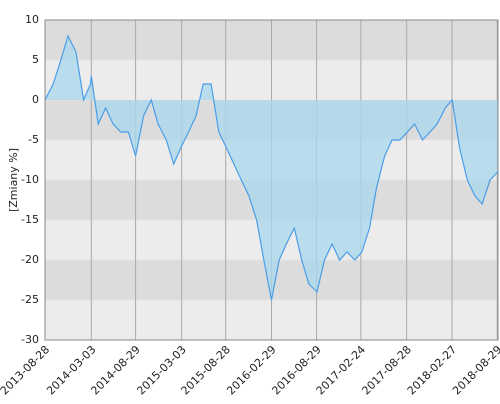  What do you see at coordinates (30, 339) in the screenshot?
I see `y-tick-label: -30` at bounding box center [30, 339].